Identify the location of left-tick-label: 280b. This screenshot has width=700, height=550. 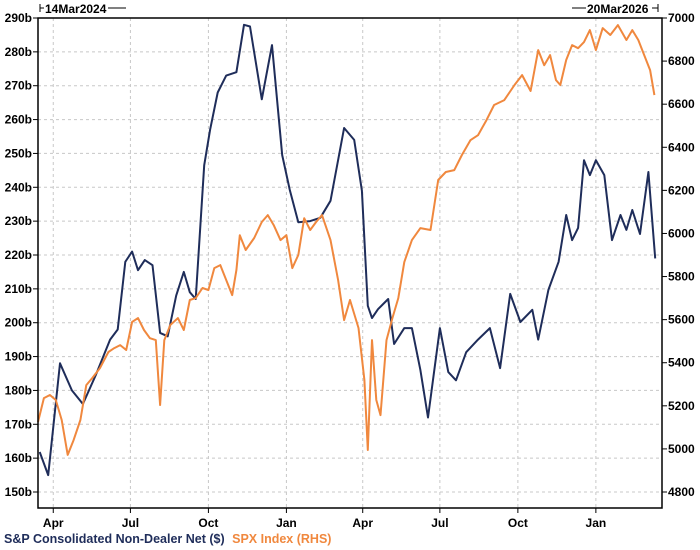
(18, 52).